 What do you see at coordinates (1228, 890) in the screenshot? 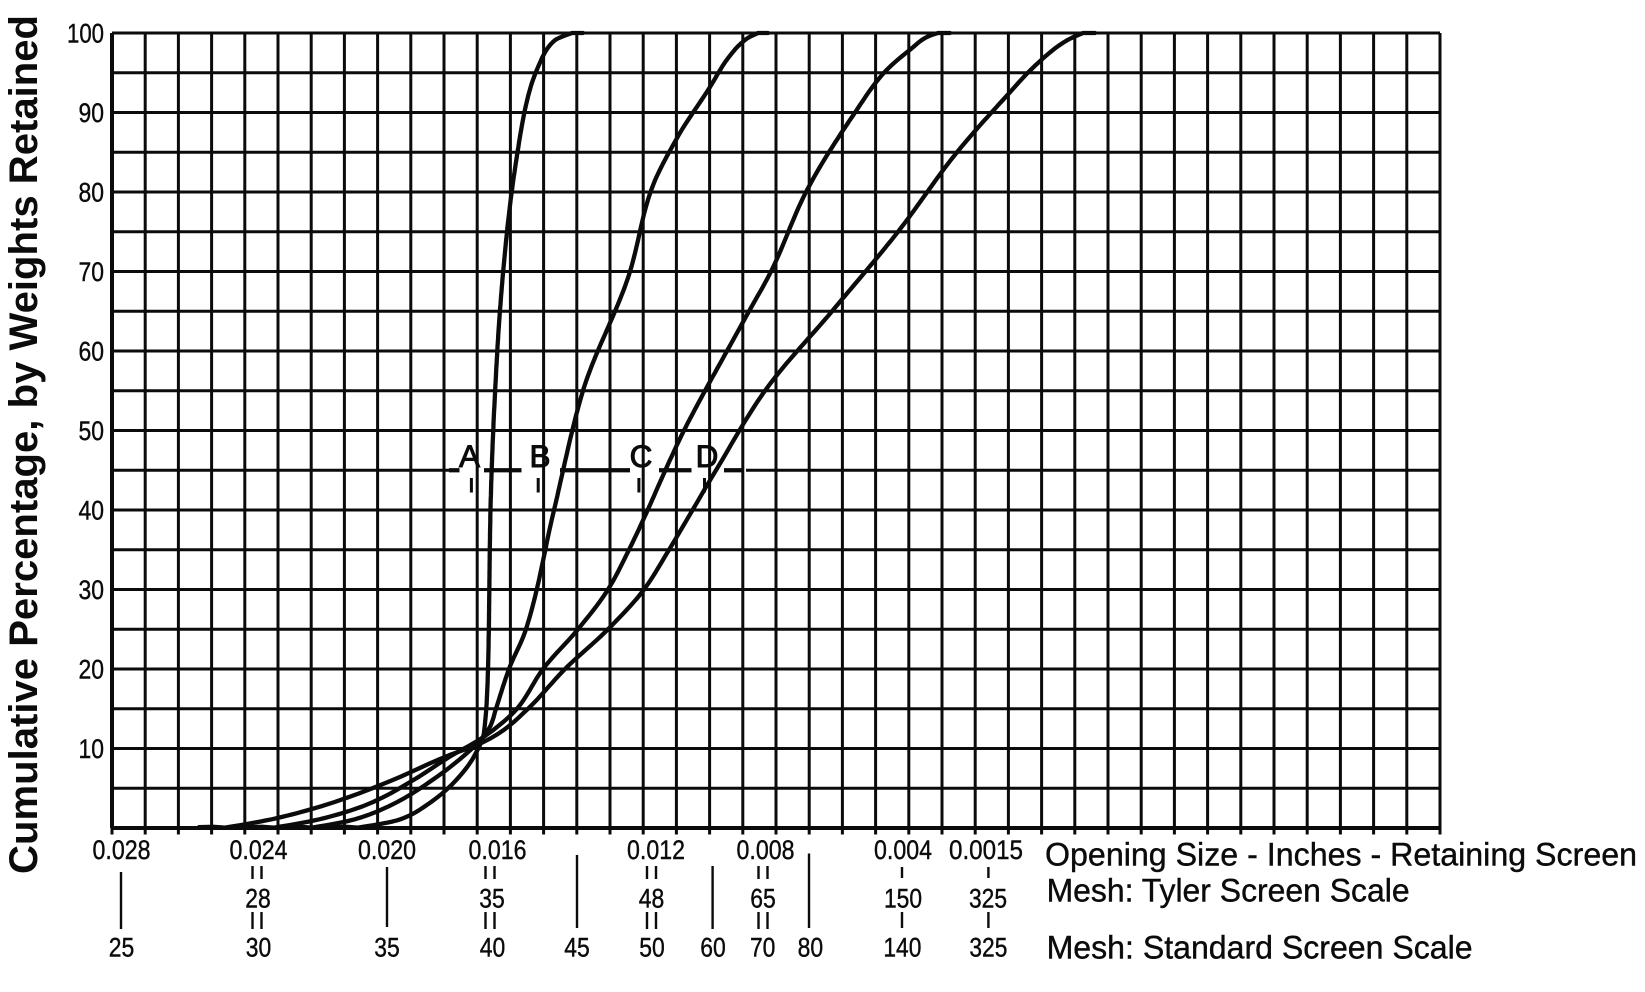
I see `svg-text: Mesh: Tyler Screen Scale` at bounding box center [1228, 890].